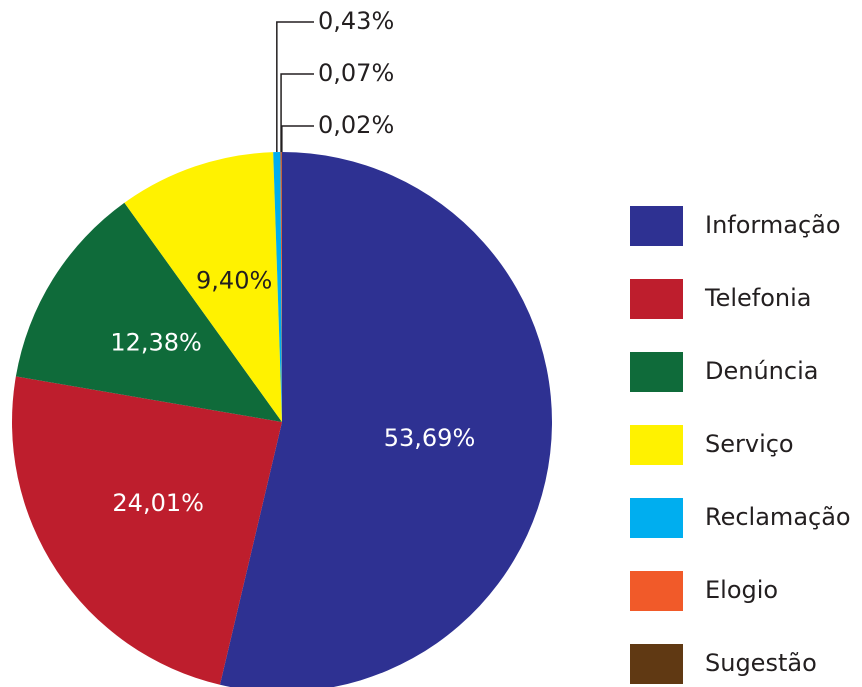 This screenshot has width=862, height=687. Describe the element at coordinates (156, 342) in the screenshot. I see `slice-label: 12,38%` at that location.